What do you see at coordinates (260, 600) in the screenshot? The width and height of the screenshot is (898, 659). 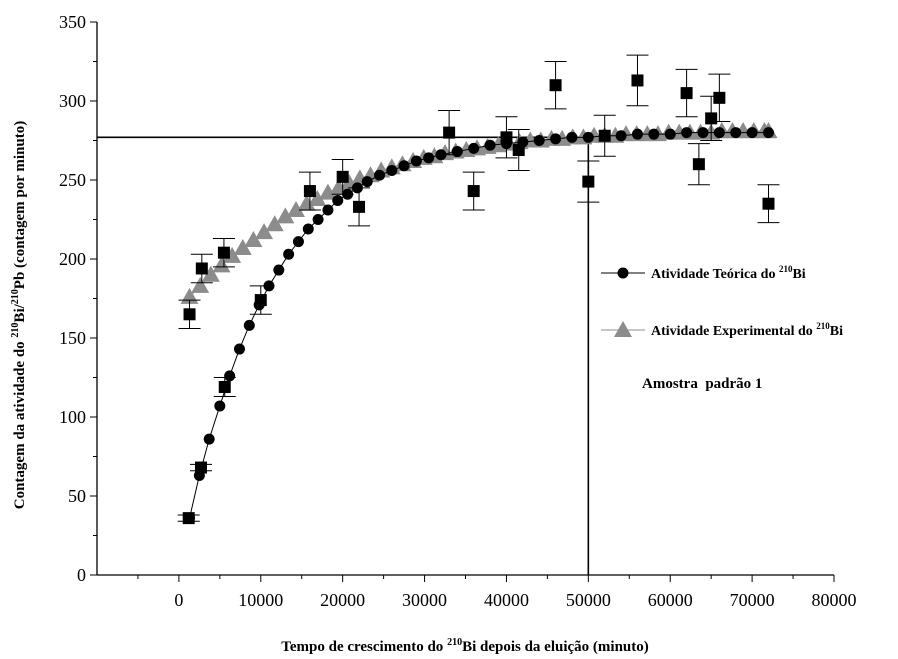 I see `x-tick-label: 10000` at bounding box center [260, 600].